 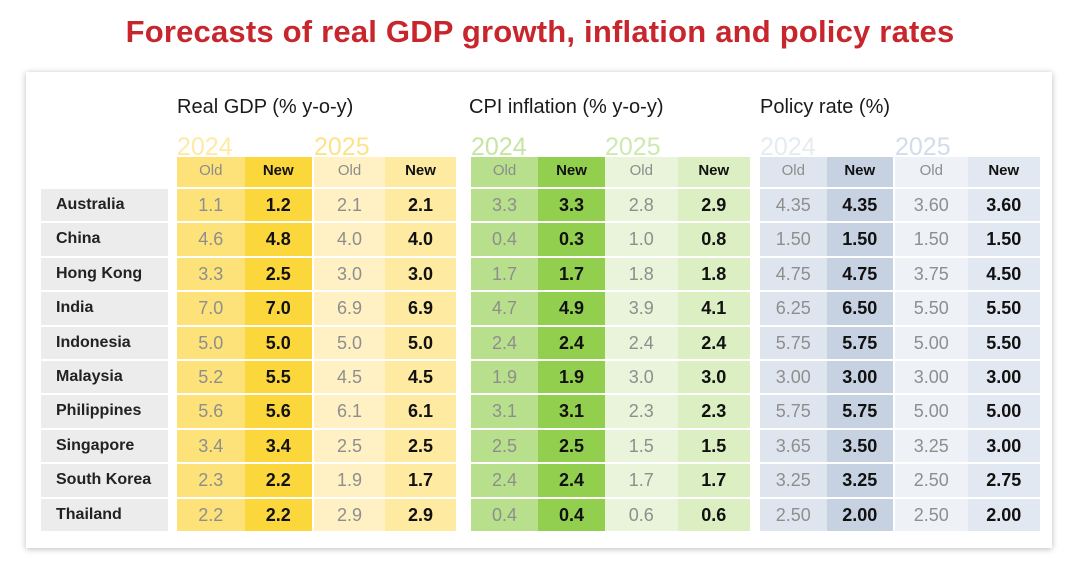 I want to click on value-gdp24-new: 2.2, so click(x=278, y=514).